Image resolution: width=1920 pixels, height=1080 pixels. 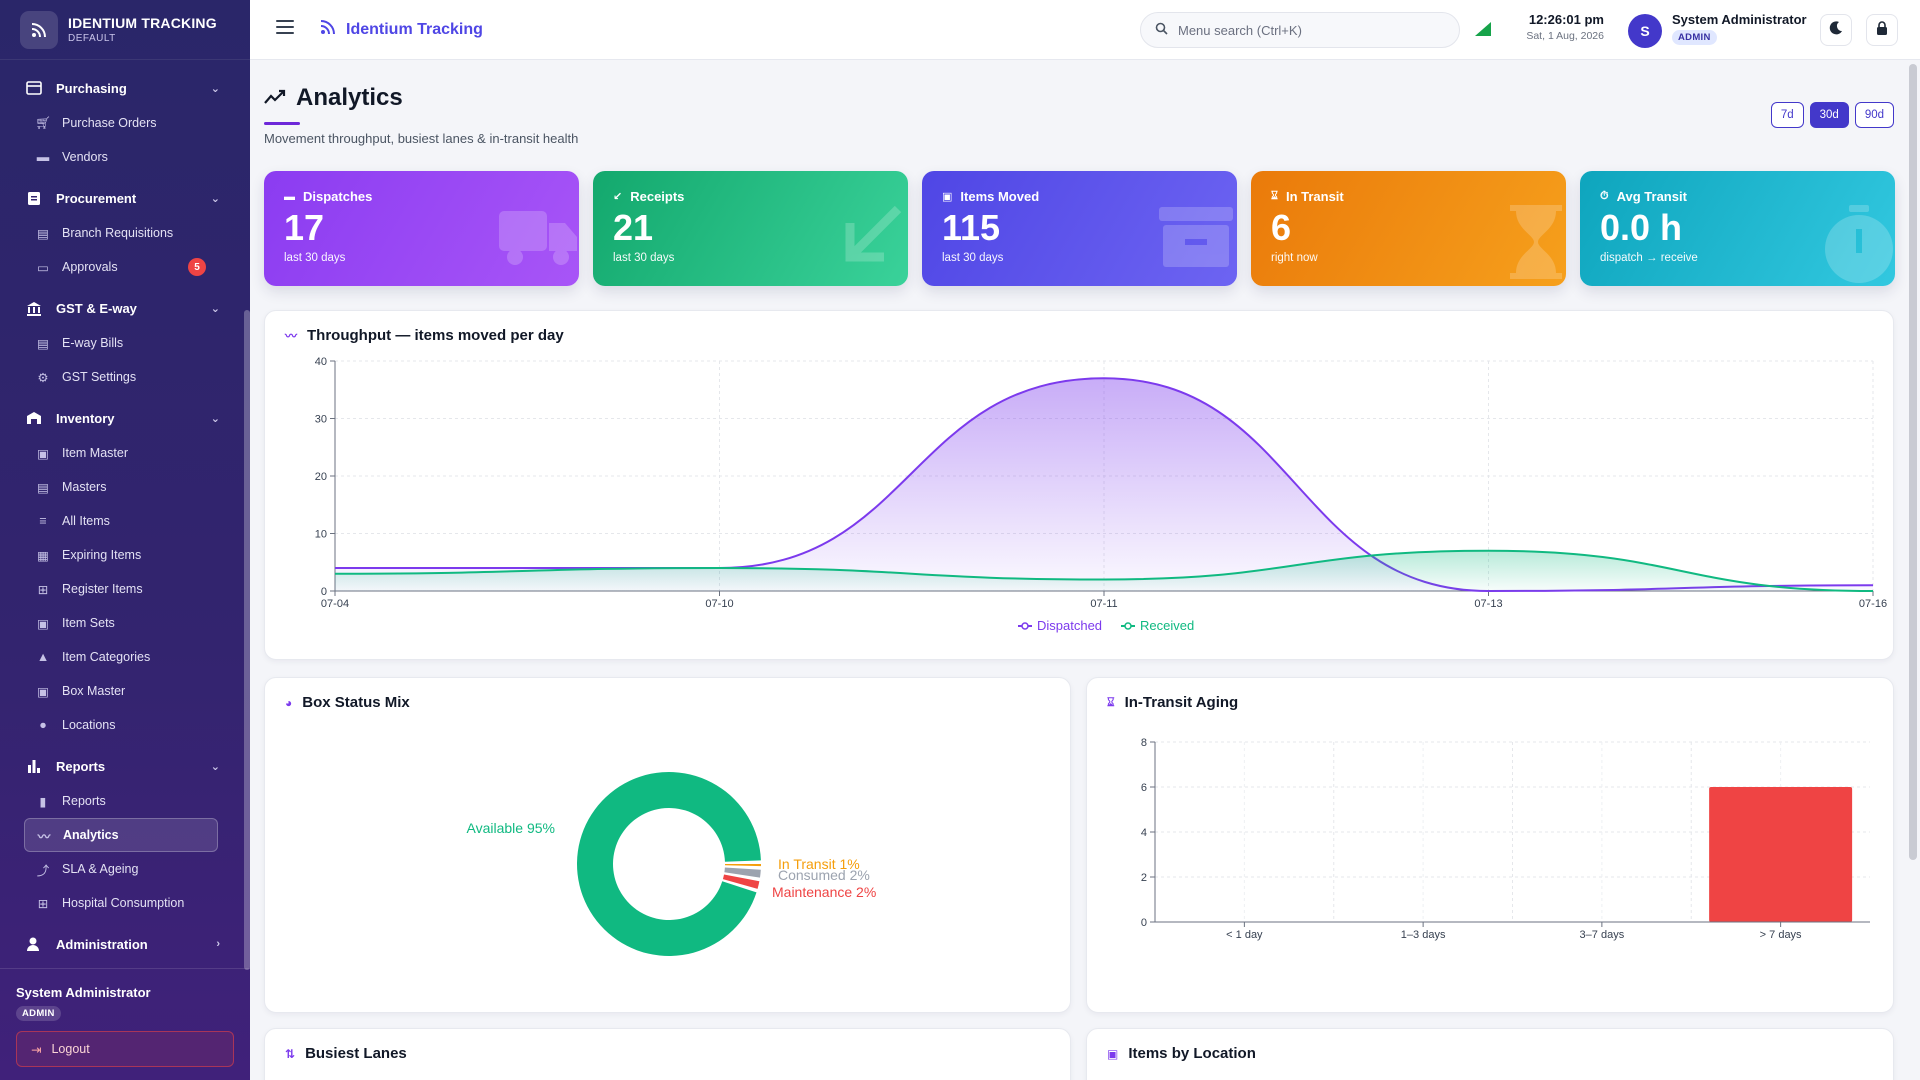 I want to click on clock-date: Sat, 1 Aug, 2026, so click(x=1565, y=36).